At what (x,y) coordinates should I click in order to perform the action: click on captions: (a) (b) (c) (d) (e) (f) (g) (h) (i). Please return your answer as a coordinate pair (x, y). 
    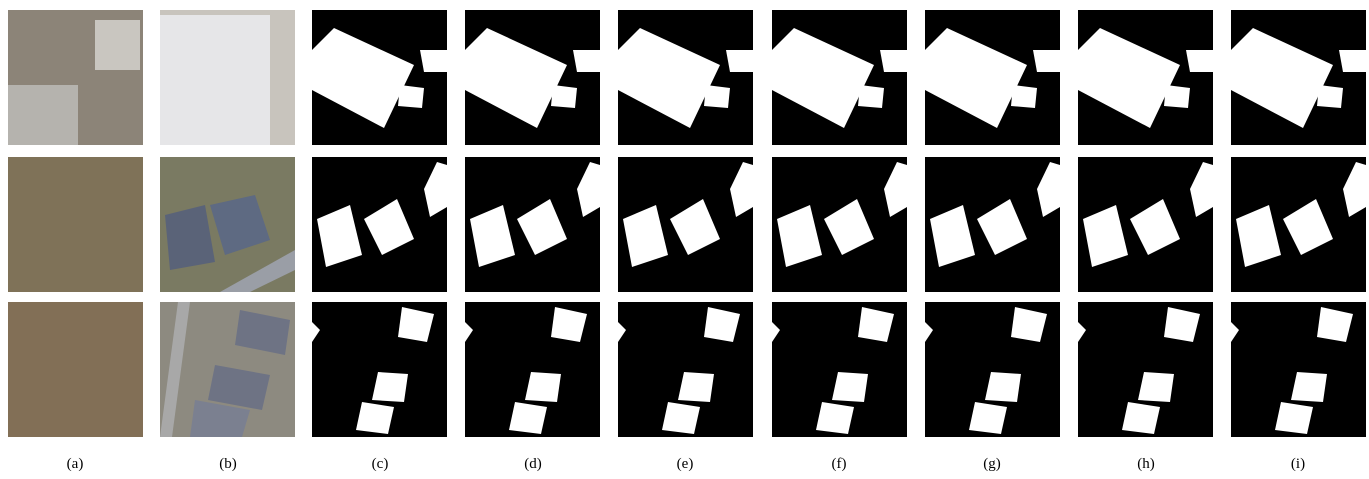
    Looking at the image, I should click on (686, 464).